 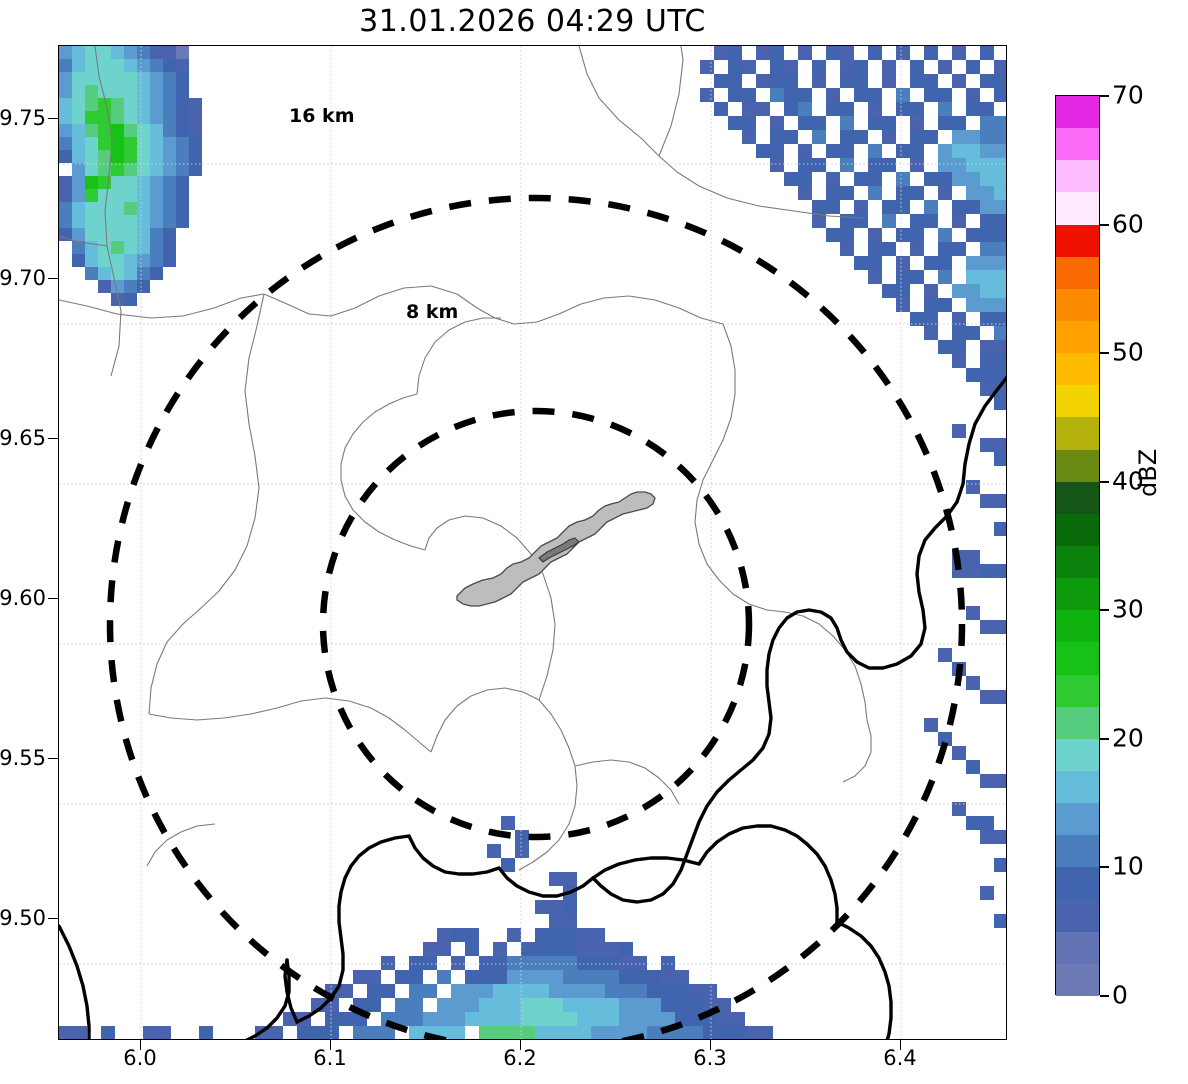 I want to click on range-ring-label-16km: 16 km, so click(x=322, y=116).